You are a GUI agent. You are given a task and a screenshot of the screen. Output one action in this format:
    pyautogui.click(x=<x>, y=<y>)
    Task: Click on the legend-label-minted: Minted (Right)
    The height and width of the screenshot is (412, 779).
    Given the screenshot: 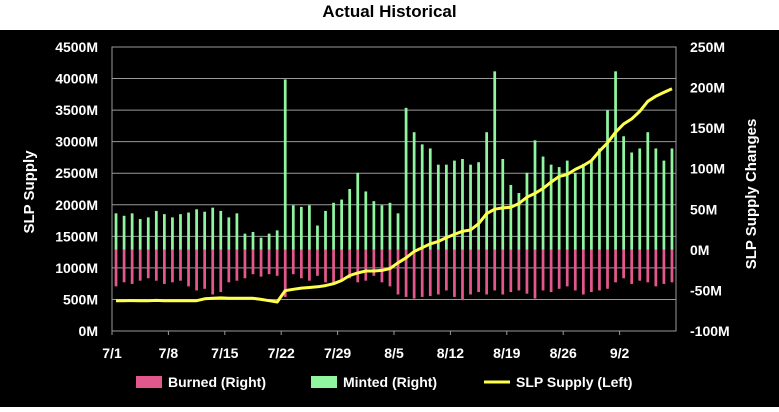 What is the action you would take?
    pyautogui.click(x=390, y=382)
    